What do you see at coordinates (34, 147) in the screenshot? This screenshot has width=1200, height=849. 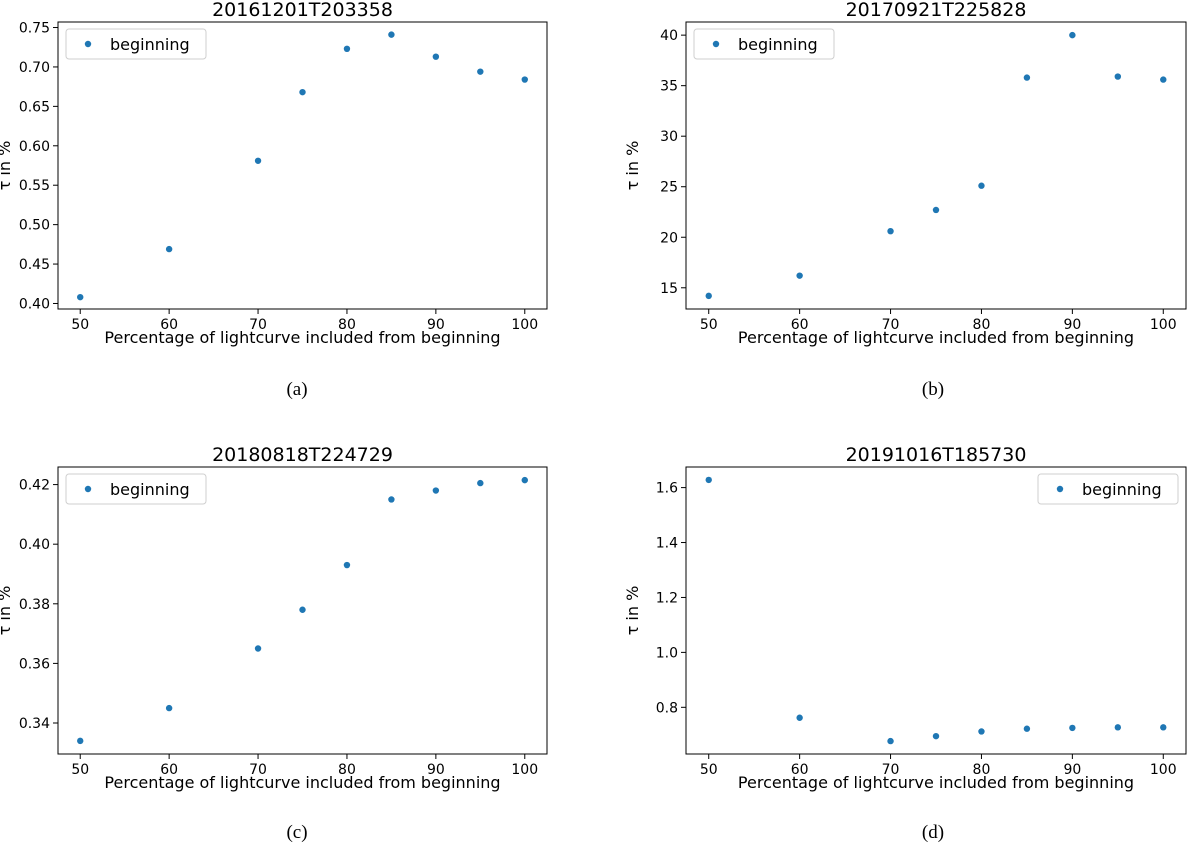 I see `y-tick-label: 0.60` at bounding box center [34, 147].